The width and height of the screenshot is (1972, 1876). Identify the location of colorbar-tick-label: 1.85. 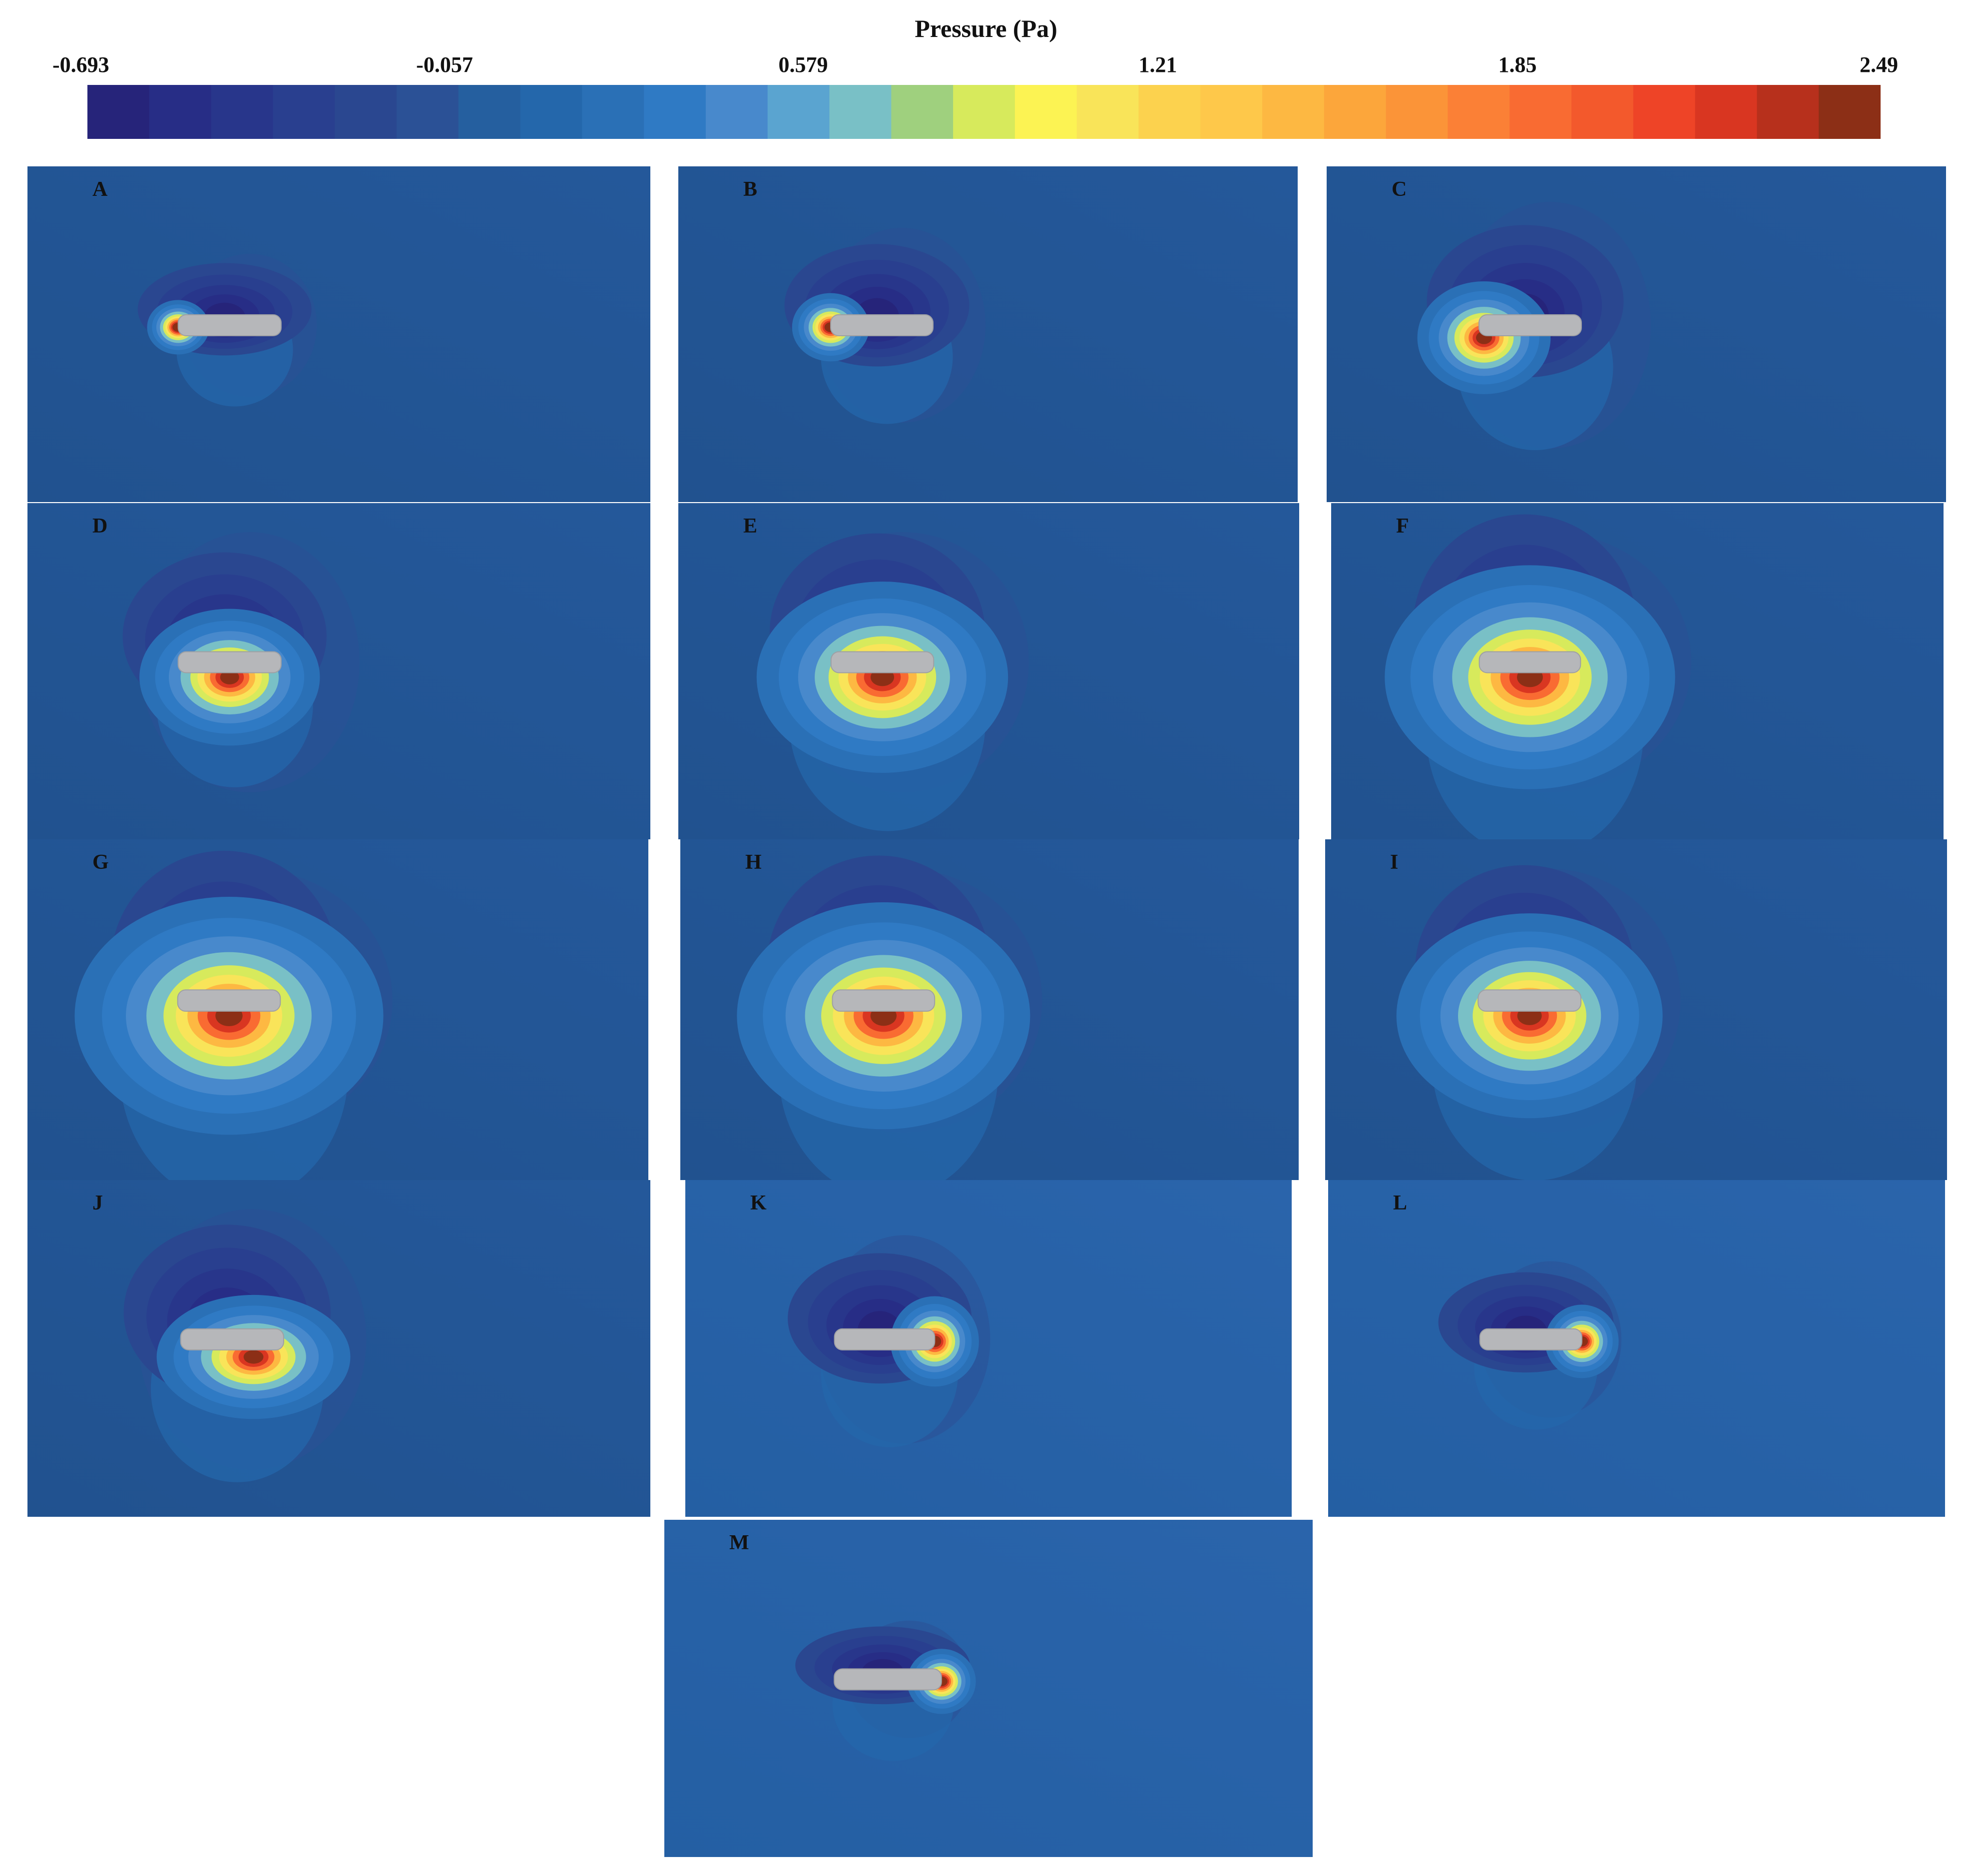
(1518, 64).